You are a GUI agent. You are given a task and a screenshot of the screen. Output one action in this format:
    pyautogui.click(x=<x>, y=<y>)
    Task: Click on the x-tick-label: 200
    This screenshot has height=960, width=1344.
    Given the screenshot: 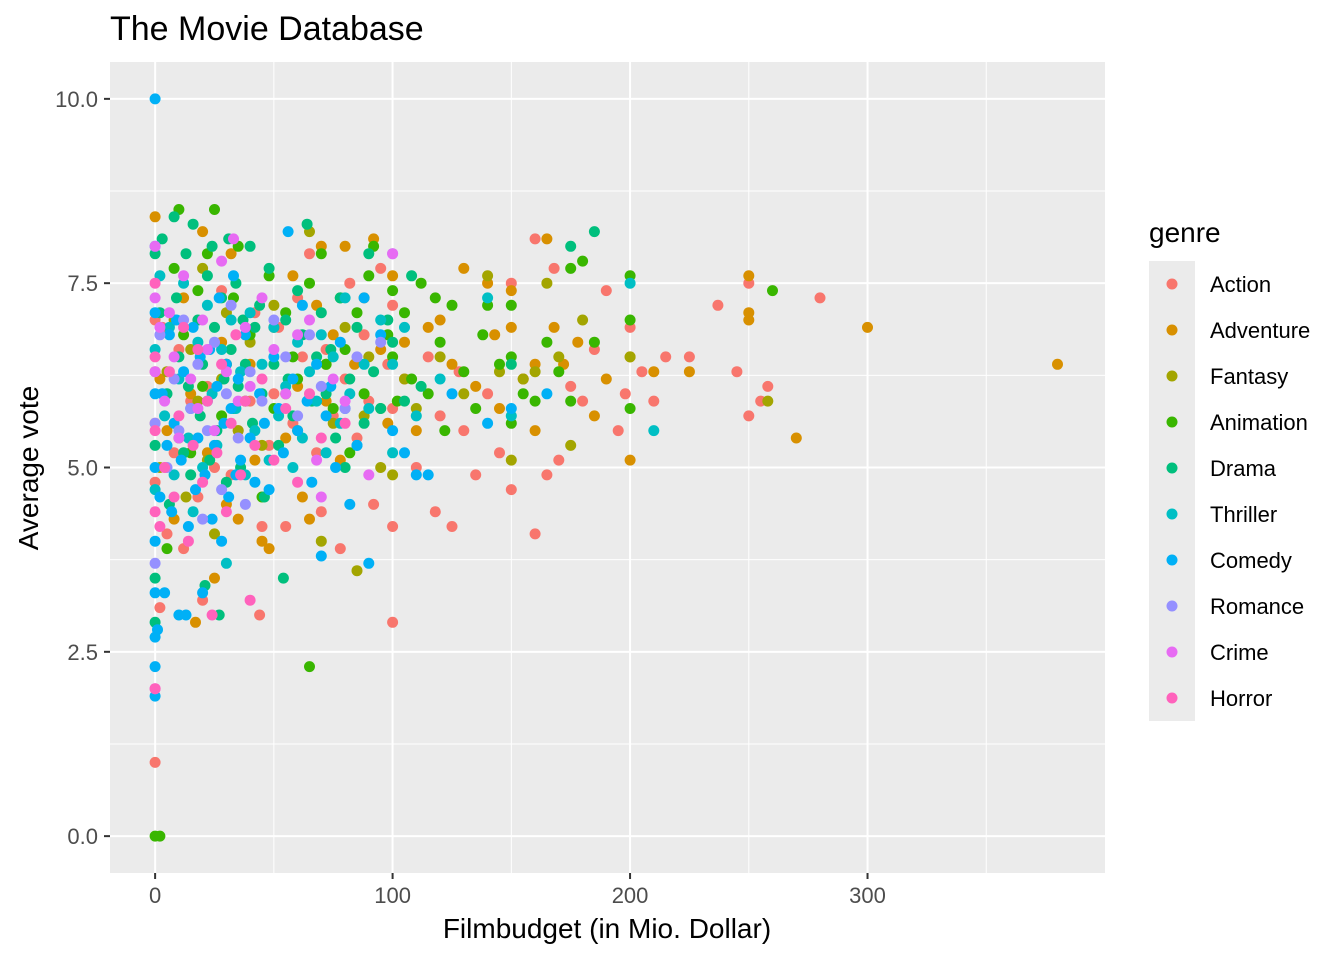 What is the action you would take?
    pyautogui.click(x=630, y=895)
    